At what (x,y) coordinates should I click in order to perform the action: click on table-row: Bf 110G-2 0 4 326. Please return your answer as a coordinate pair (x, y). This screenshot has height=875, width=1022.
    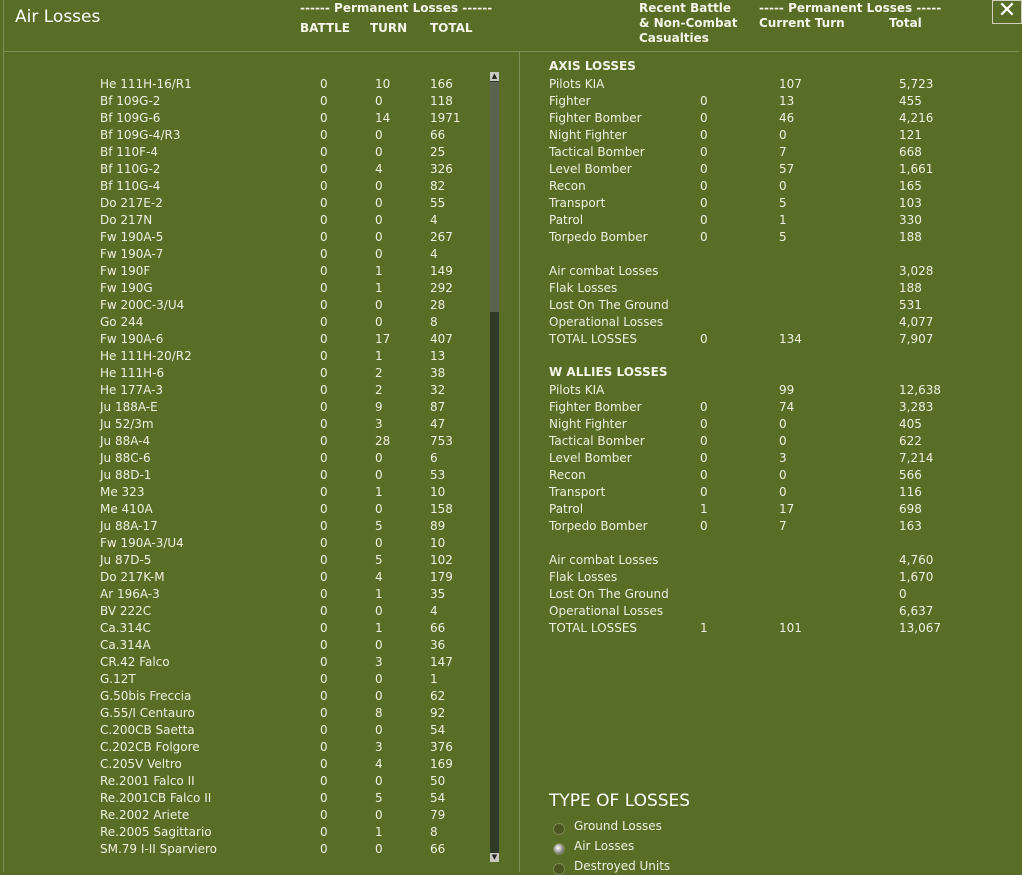
    Looking at the image, I should click on (260, 169).